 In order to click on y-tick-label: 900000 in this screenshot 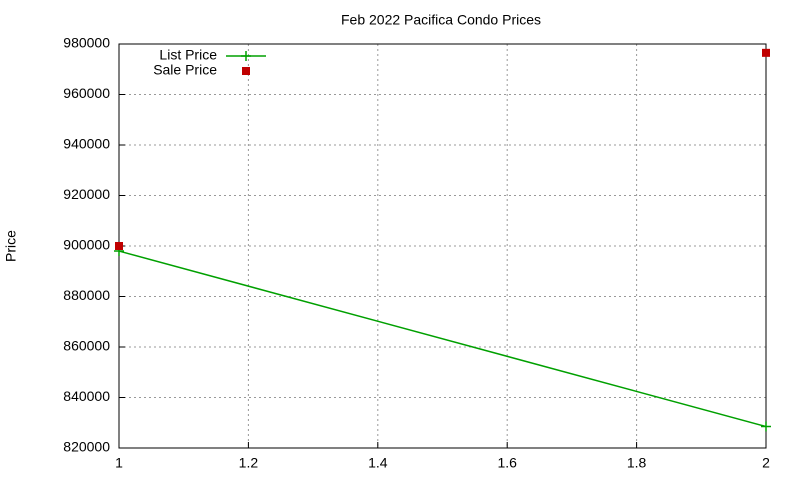, I will do `click(86, 245)`.